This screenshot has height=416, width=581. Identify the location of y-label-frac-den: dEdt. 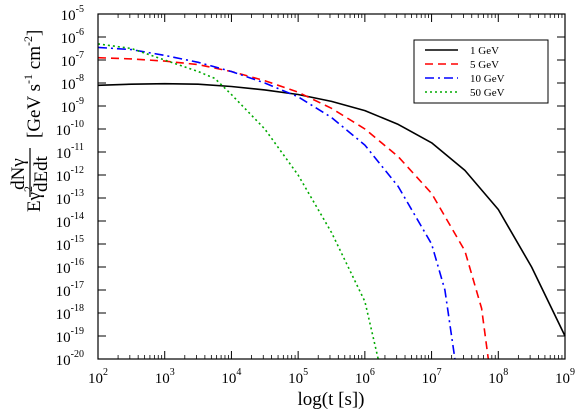
(41, 173).